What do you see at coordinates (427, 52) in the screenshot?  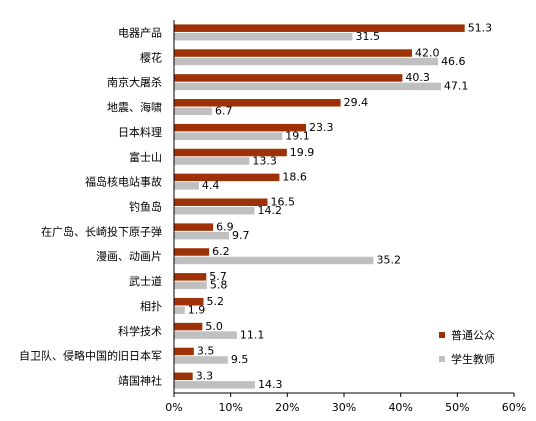 I see `value-label: 42.0` at bounding box center [427, 52].